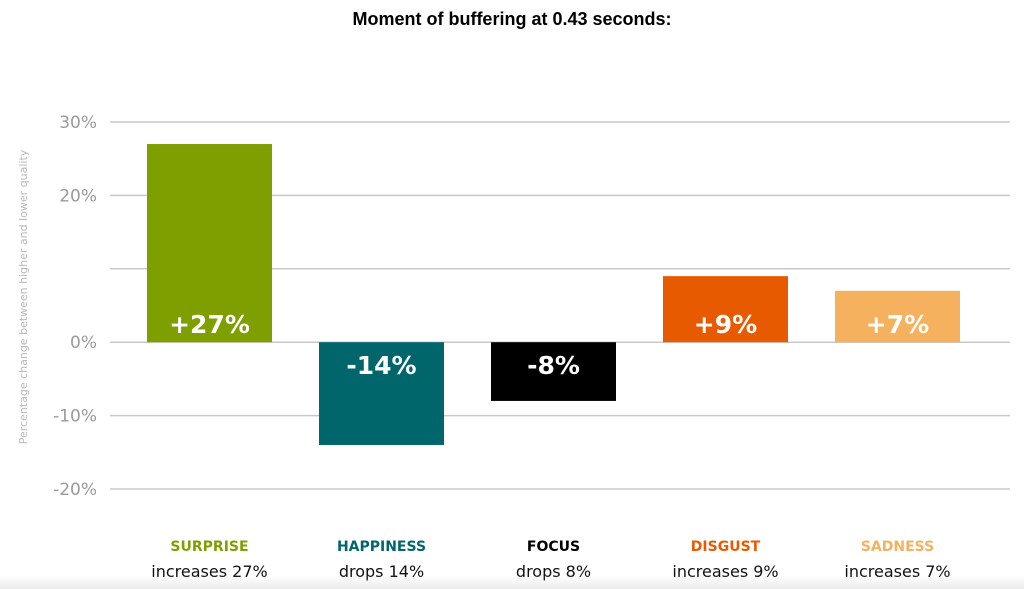 The image size is (1024, 589). Describe the element at coordinates (553, 547) in the screenshot. I see `category-label: FOCUS` at that location.